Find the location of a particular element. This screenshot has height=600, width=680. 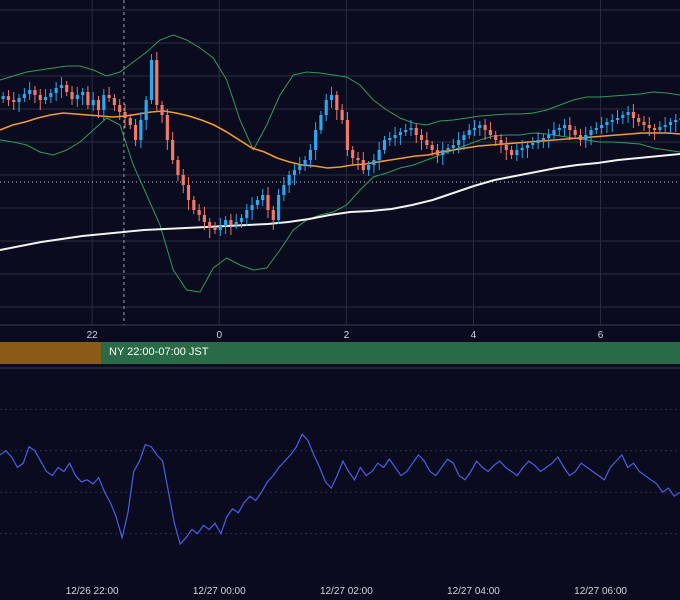

moving-average-orange-line is located at coordinates (340, 139).